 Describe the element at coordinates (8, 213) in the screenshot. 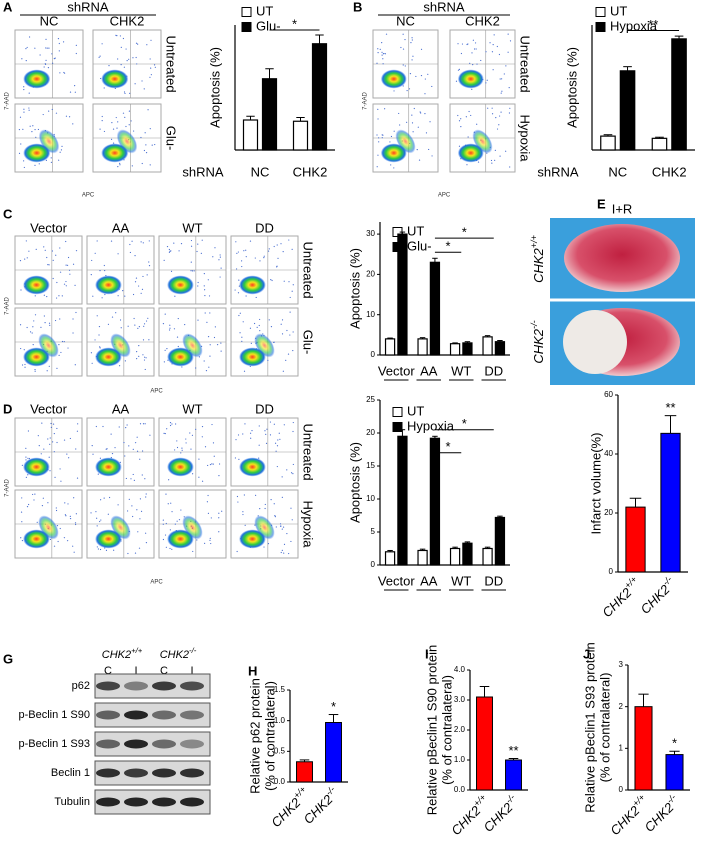

I see `panel-label: C` at that location.